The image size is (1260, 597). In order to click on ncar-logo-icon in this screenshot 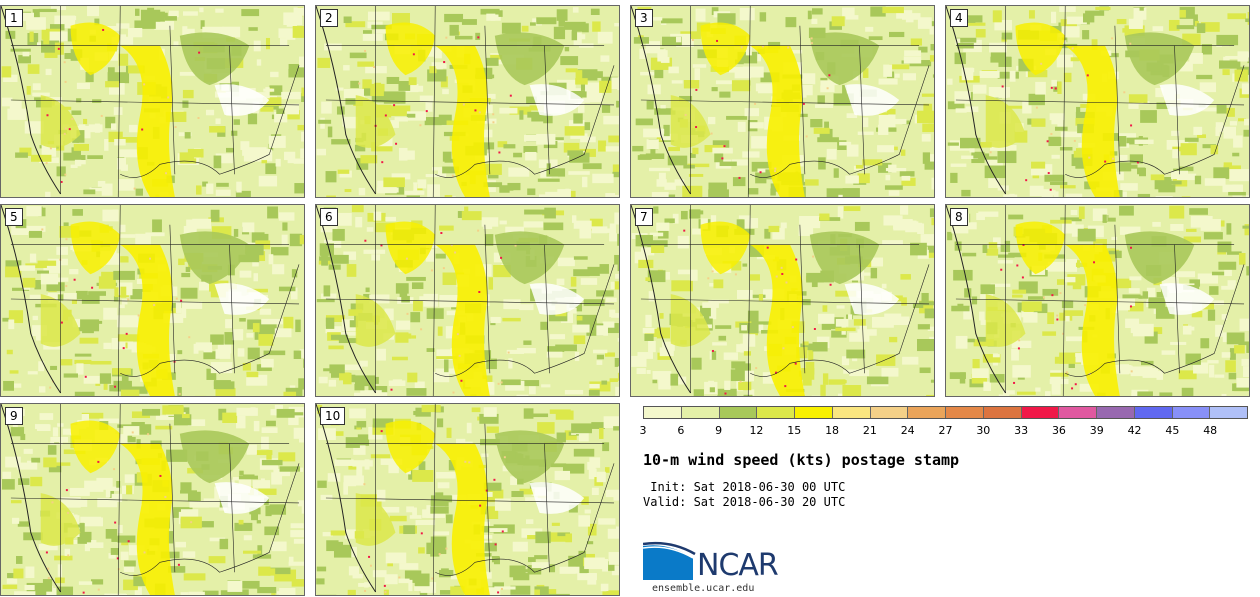, I will do `click(669, 560)`.